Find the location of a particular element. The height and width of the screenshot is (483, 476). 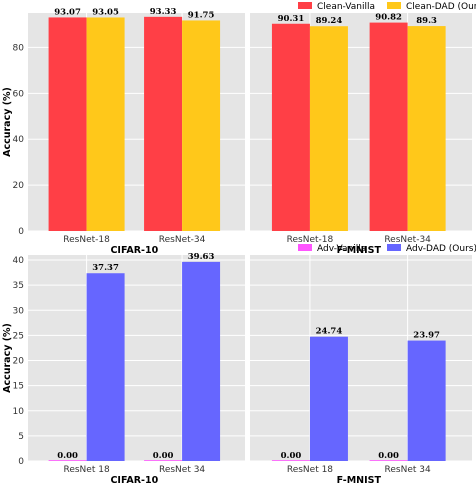

data-label: 23.97 is located at coordinates (426, 336).